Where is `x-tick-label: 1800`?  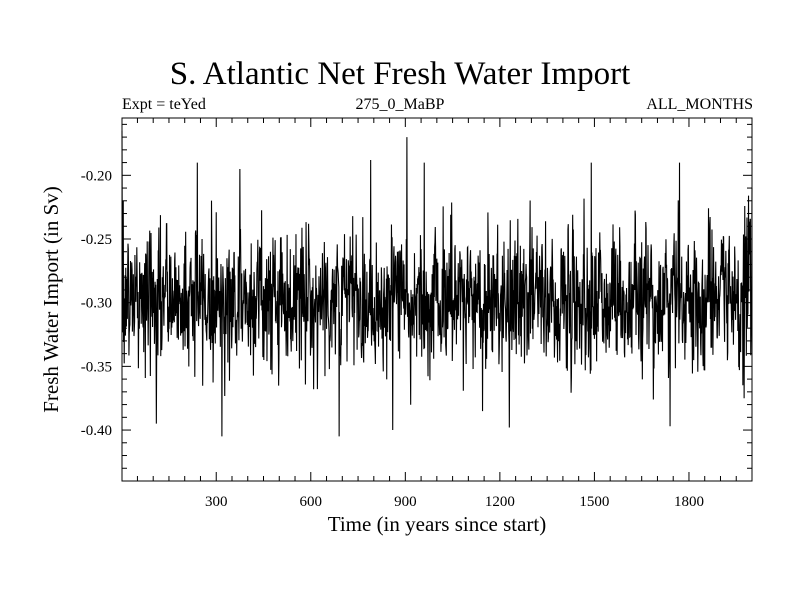 x-tick-label: 1800 is located at coordinates (689, 502).